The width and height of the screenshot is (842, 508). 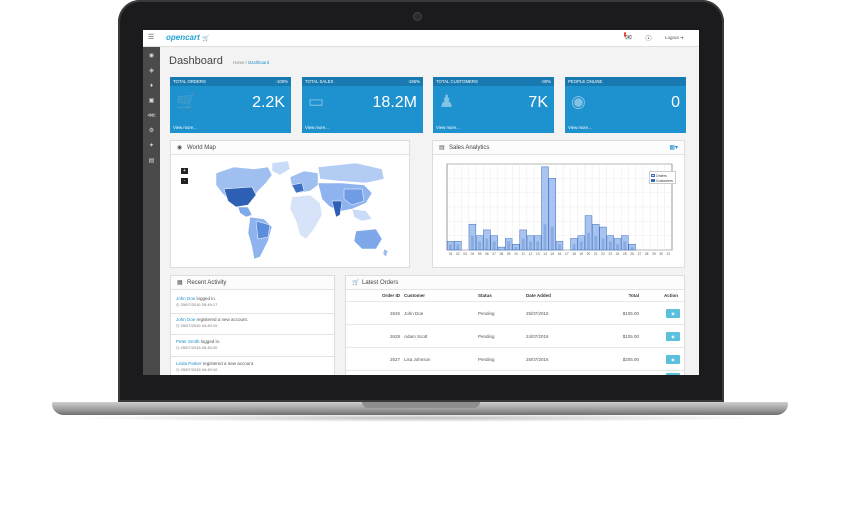 I want to click on calendar-dropdown-icon: ▦▾, so click(x=673, y=148).